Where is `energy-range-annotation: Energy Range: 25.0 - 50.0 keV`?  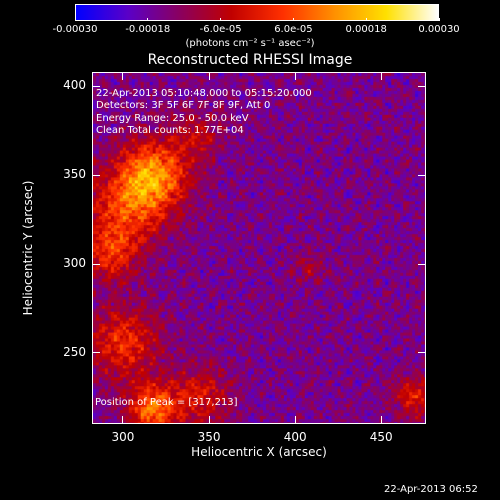 energy-range-annotation: Energy Range: 25.0 - 50.0 keV is located at coordinates (172, 118).